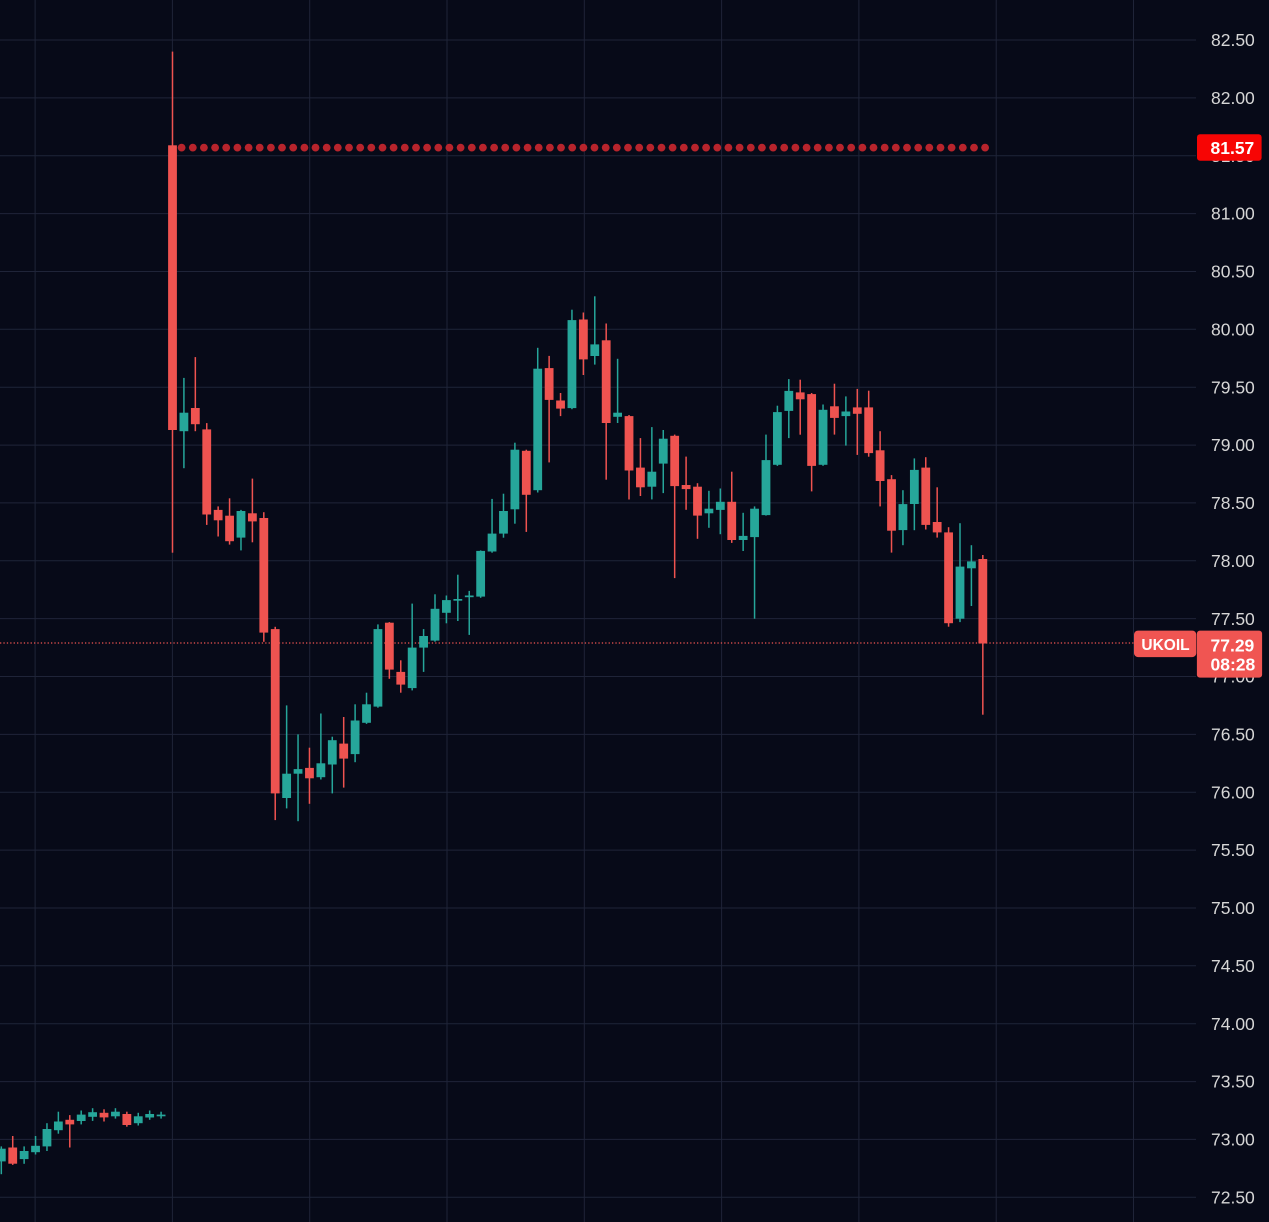 This screenshot has height=1222, width=1269. I want to click on svg-text: 75.00, so click(1233, 908).